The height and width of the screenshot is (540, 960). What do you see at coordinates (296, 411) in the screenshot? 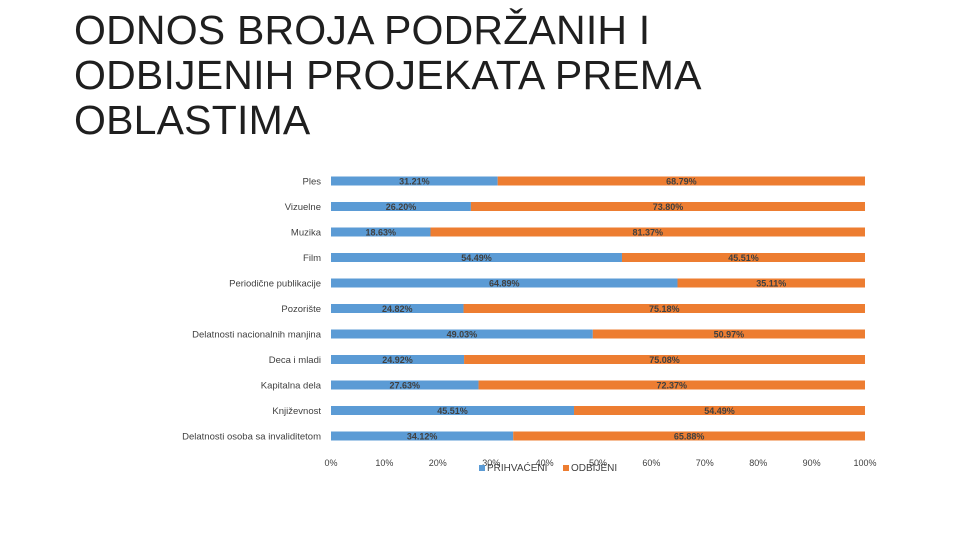
I see `category-label: Književnost` at bounding box center [296, 411].